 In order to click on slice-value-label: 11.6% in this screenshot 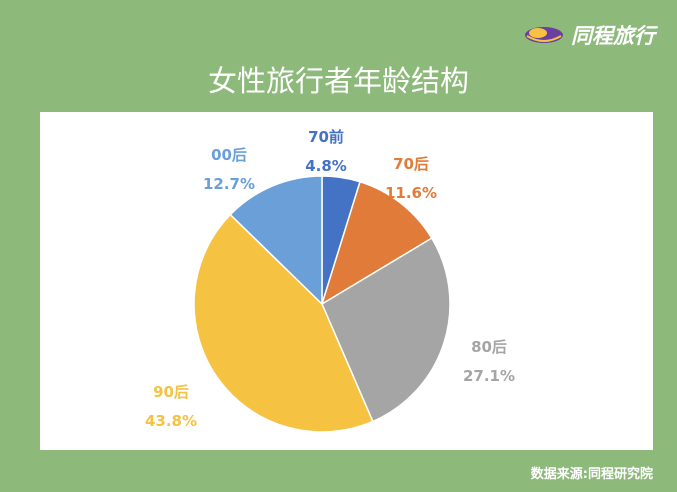, I will do `click(411, 193)`.